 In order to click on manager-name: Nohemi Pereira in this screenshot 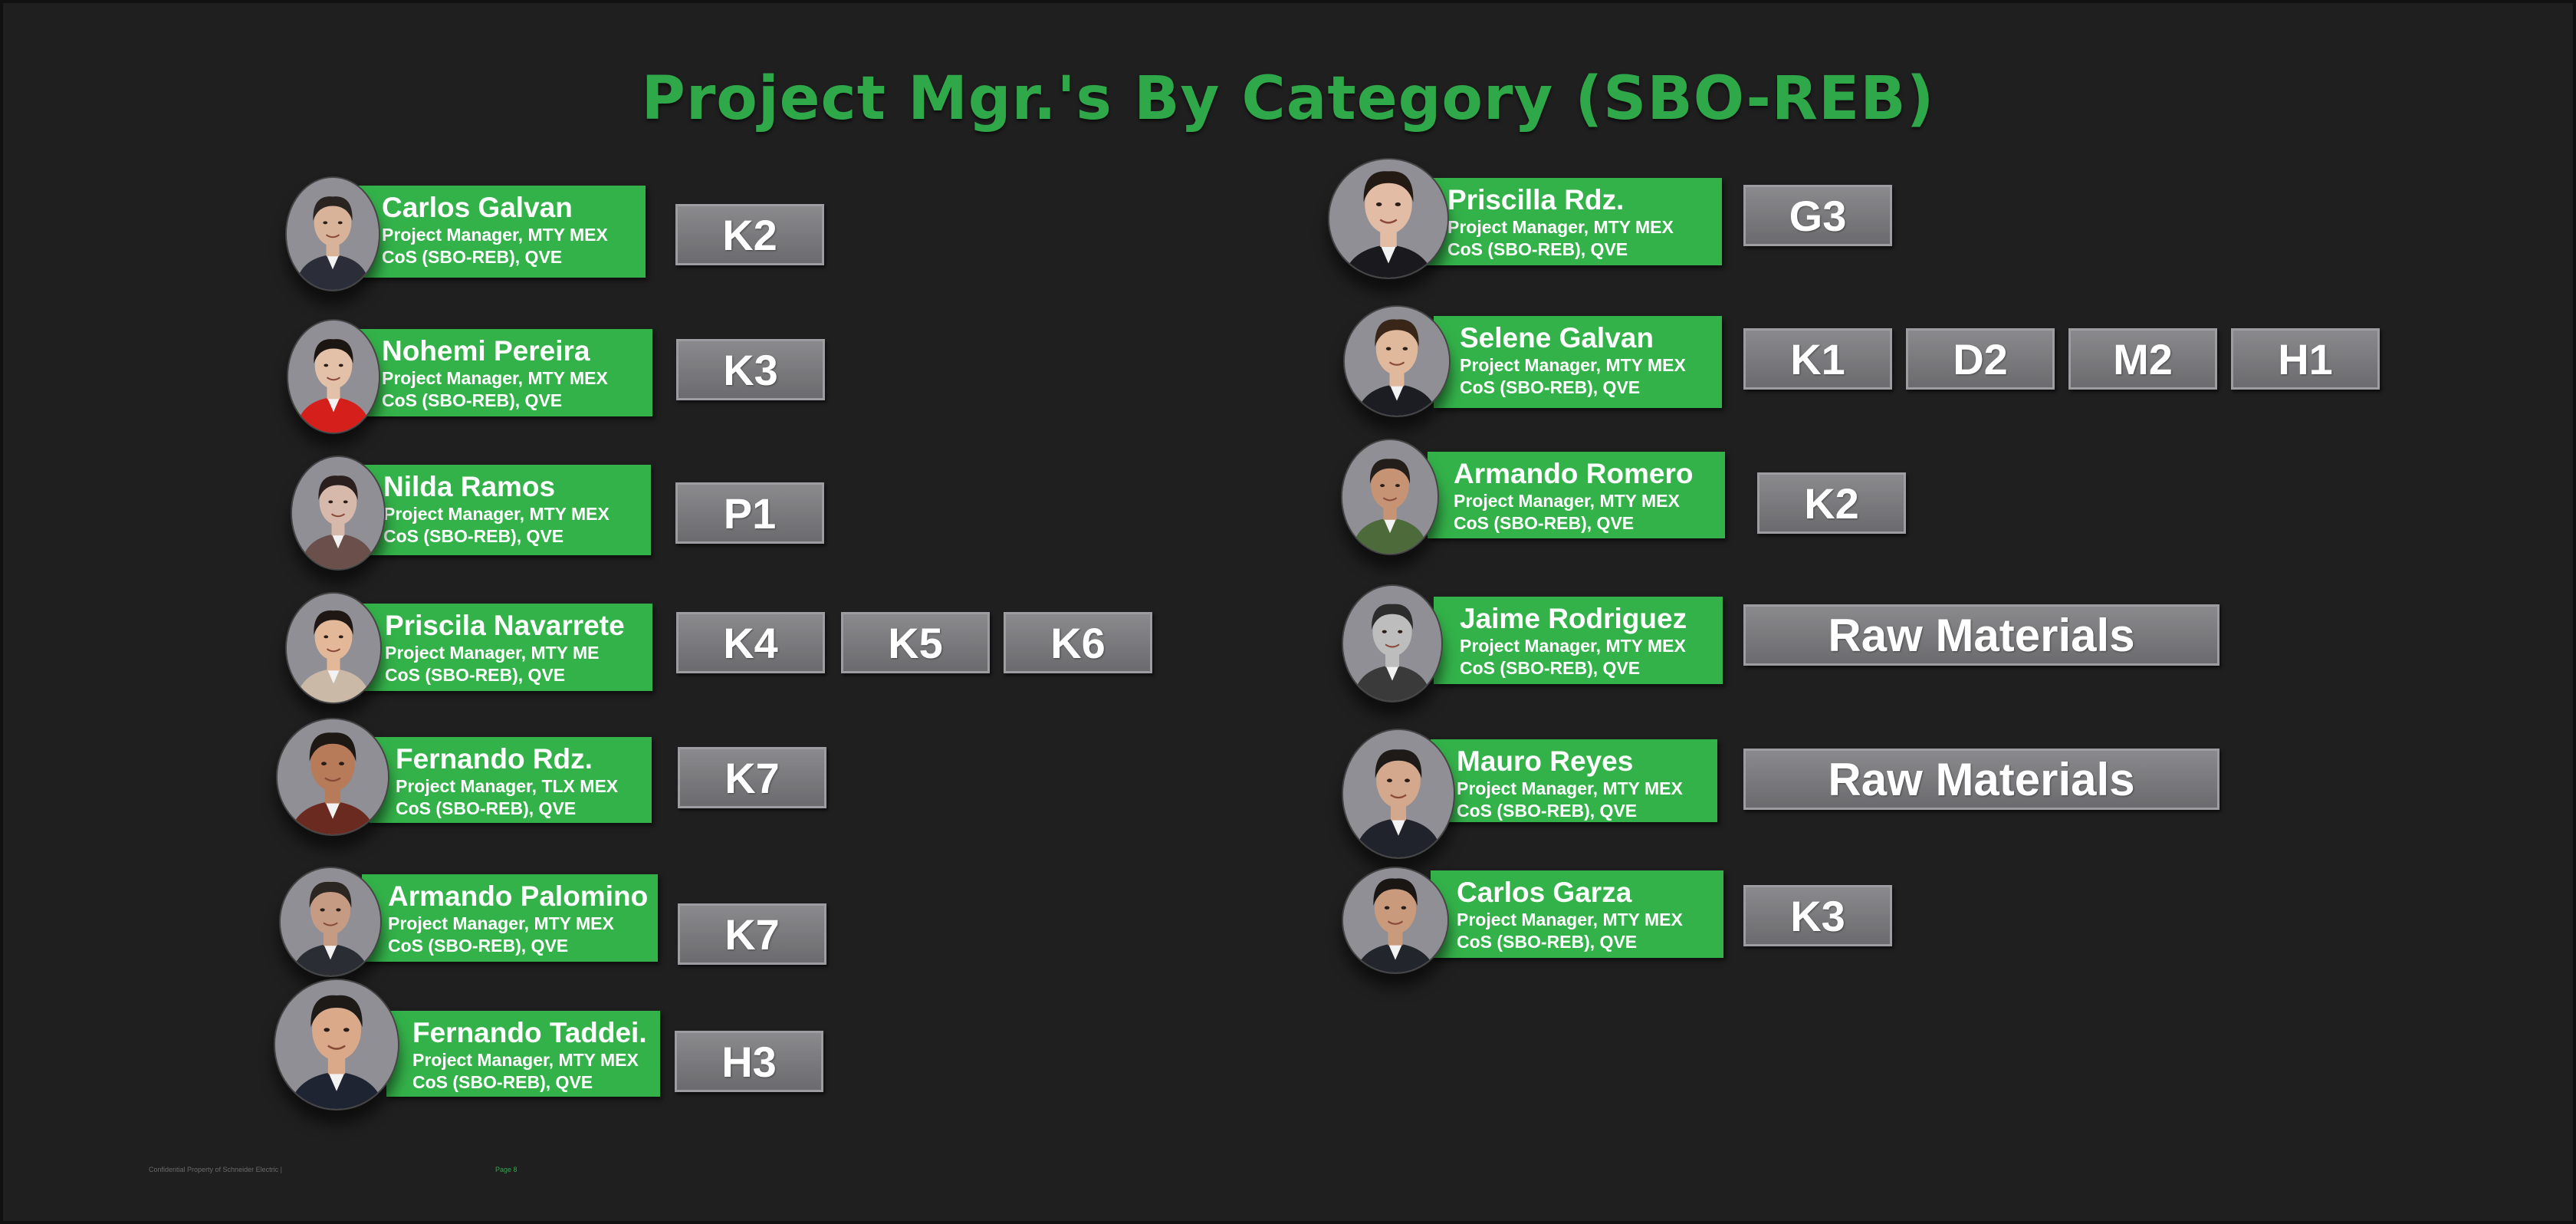, I will do `click(486, 351)`.